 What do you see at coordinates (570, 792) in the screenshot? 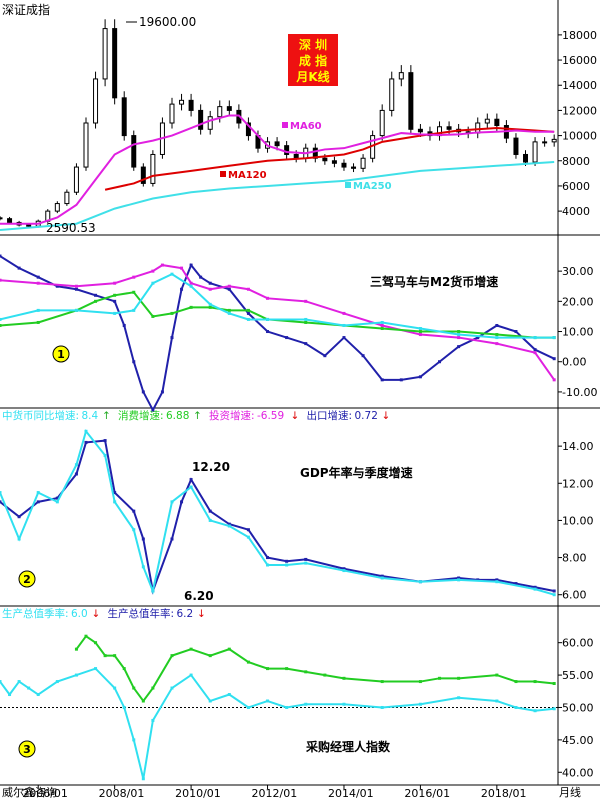
I see `footer-period: 月线` at bounding box center [570, 792].